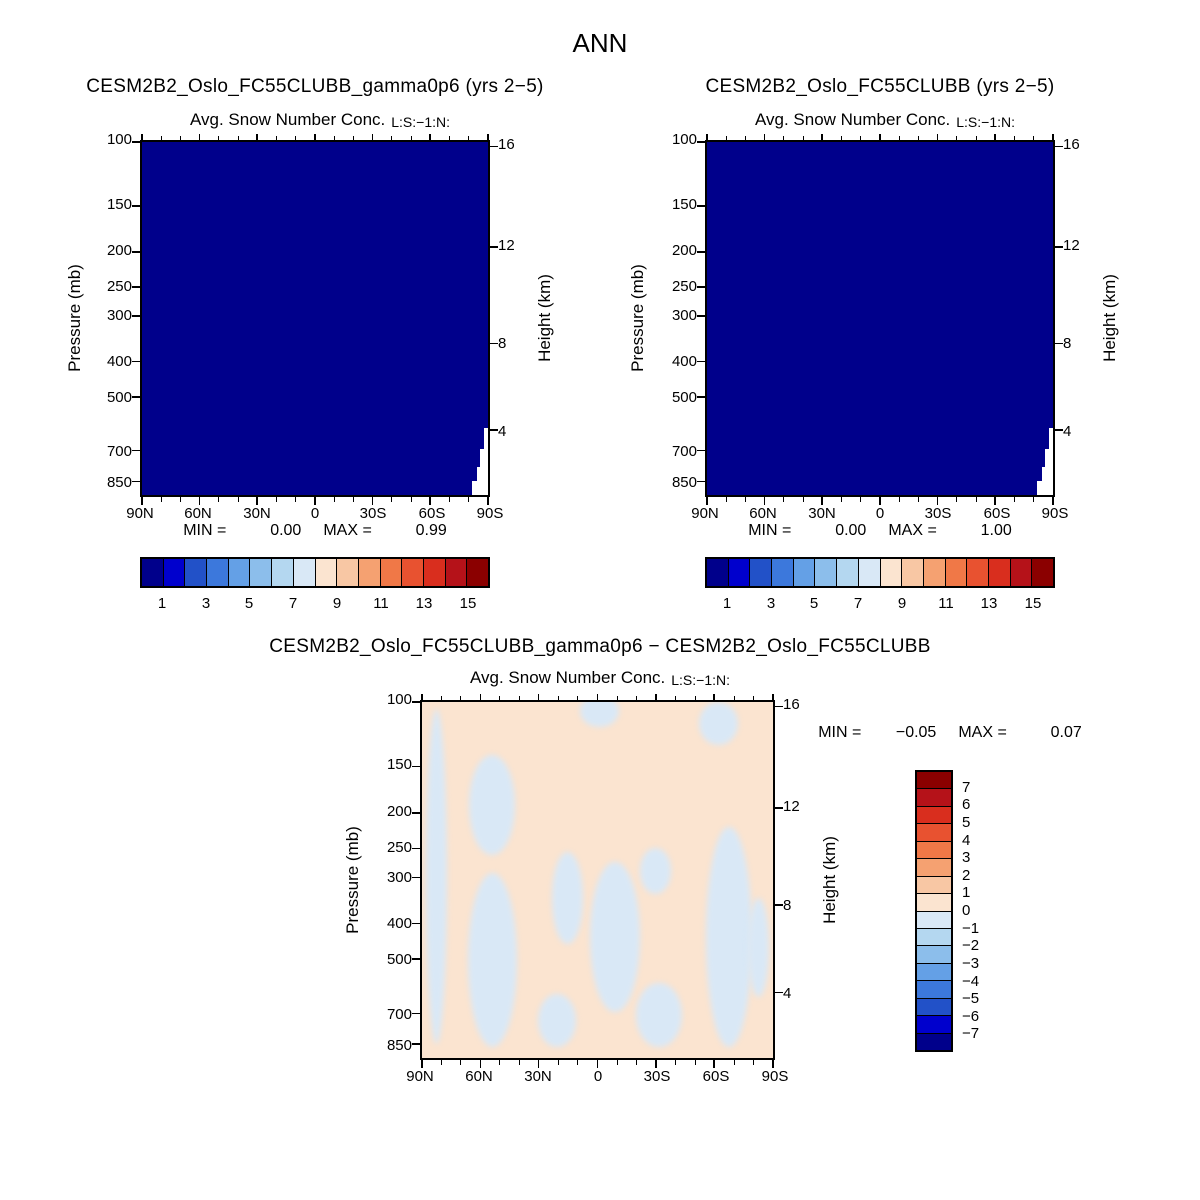  I want to click on colorbar, so click(880, 572).